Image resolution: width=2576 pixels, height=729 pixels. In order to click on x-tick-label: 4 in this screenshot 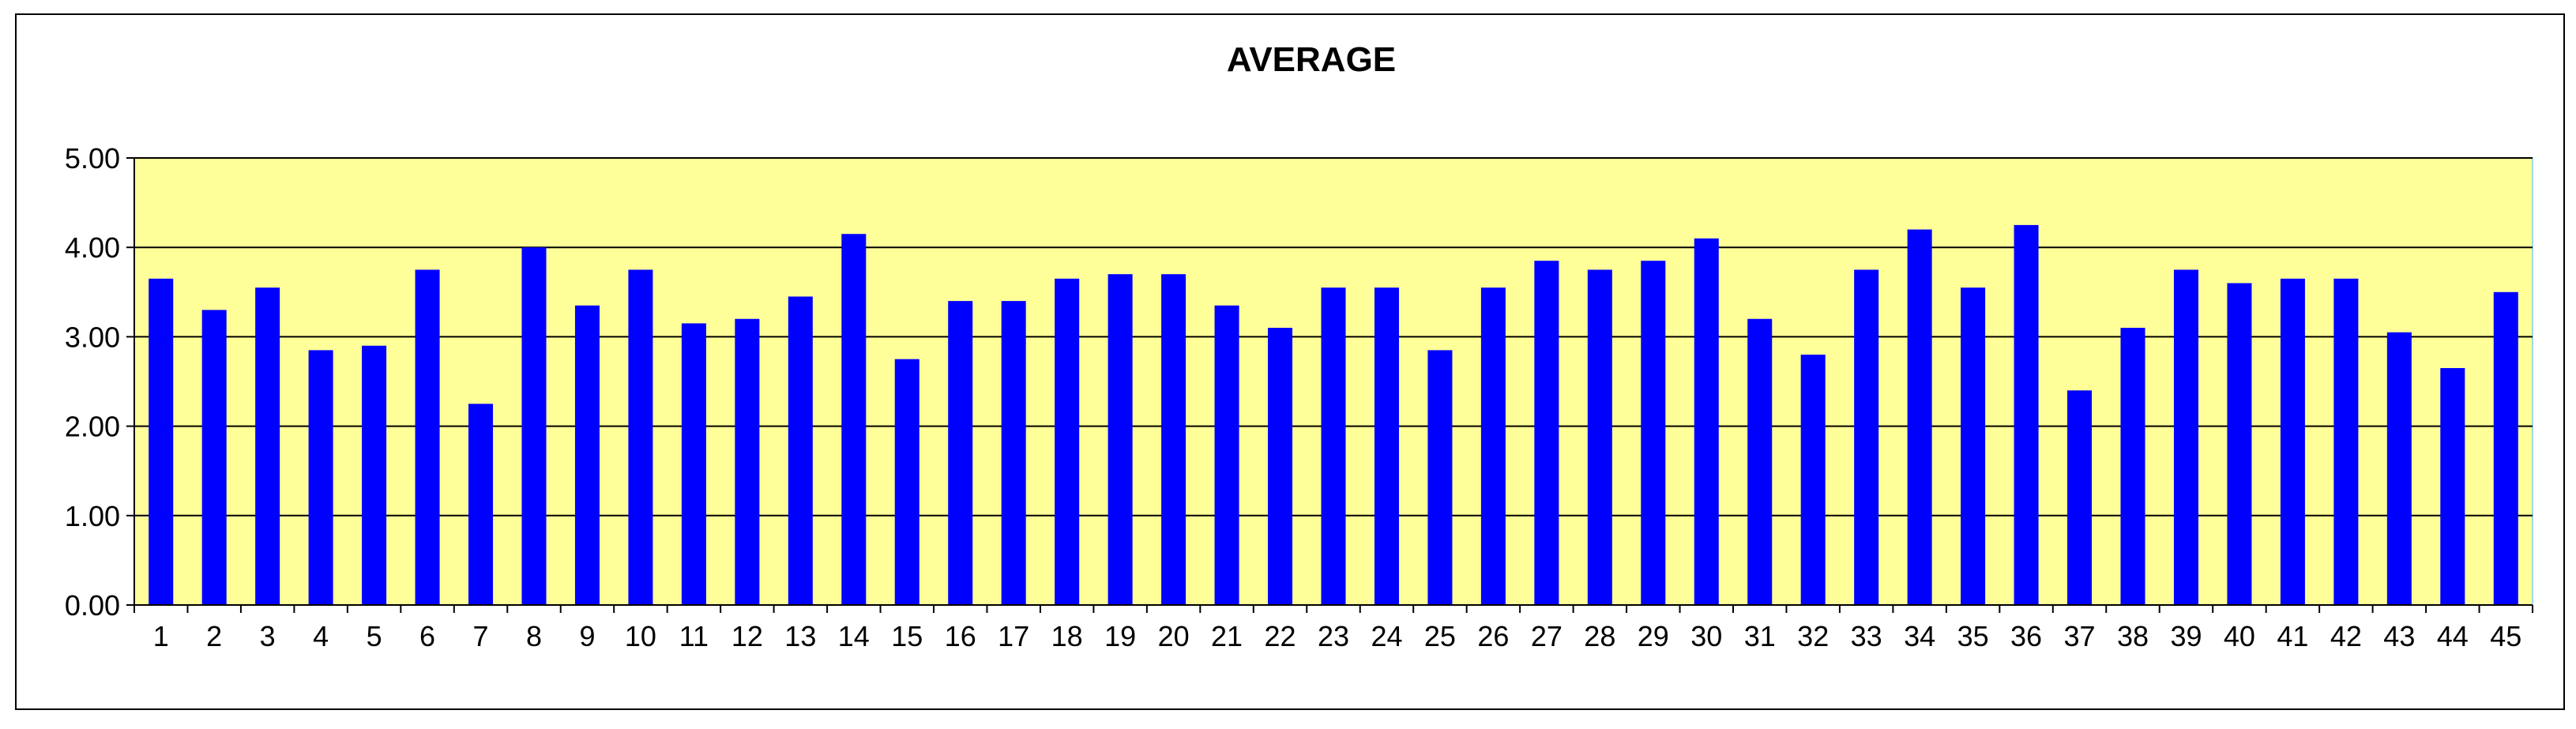, I will do `click(321, 636)`.